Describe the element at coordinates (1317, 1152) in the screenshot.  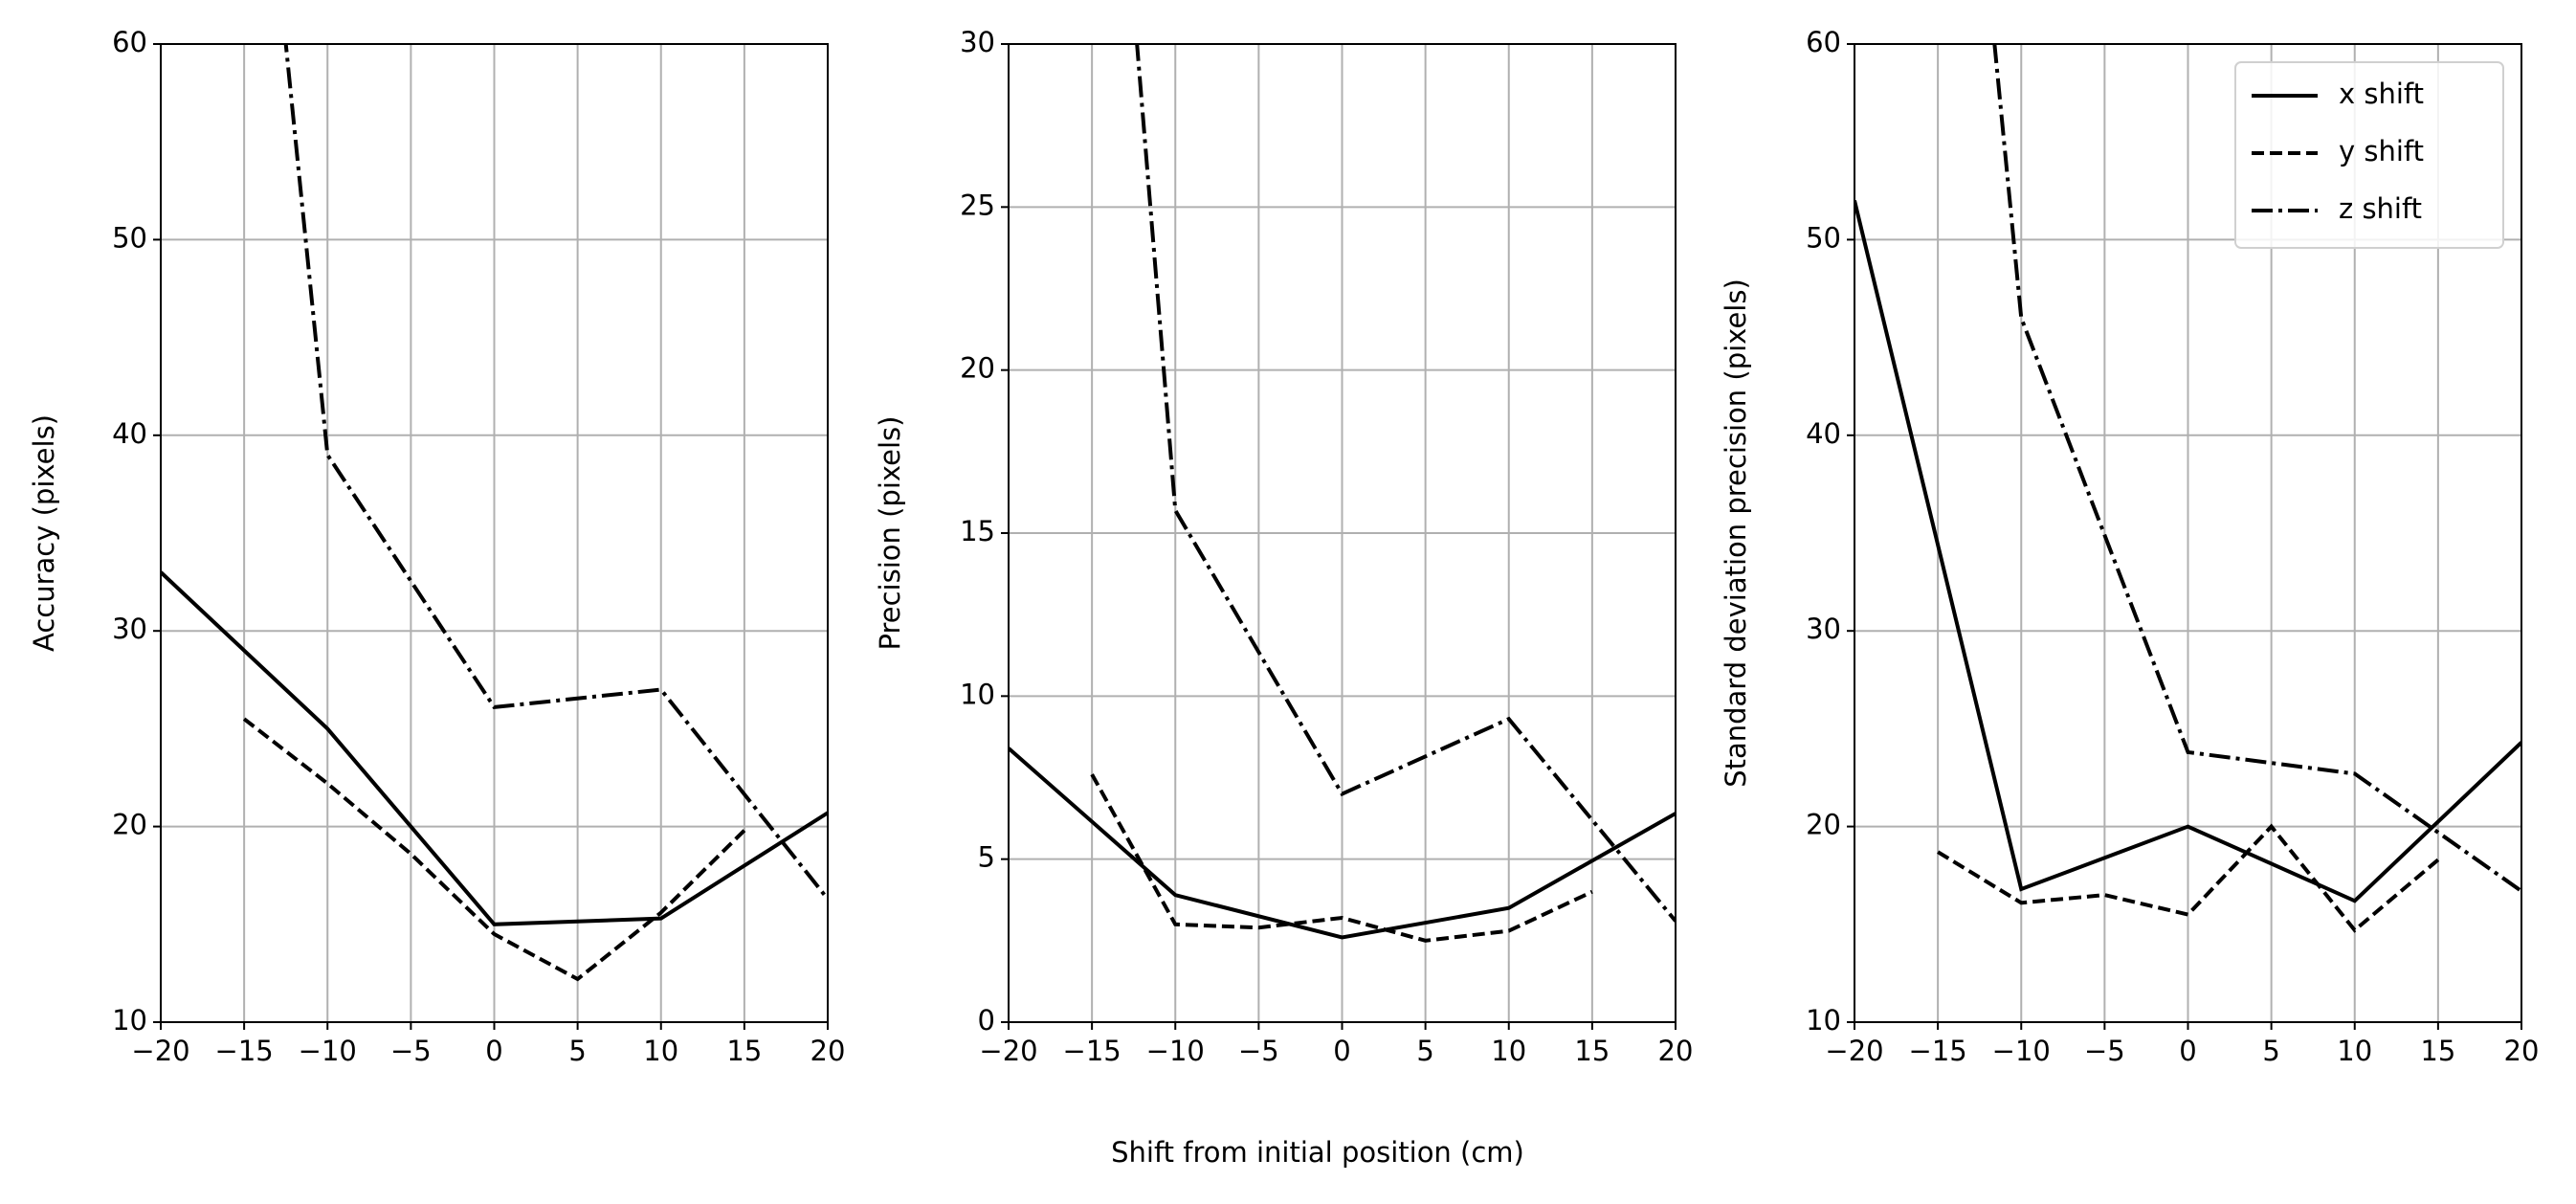
I see `x-axis-label: Shift from initial position (cm)` at that location.